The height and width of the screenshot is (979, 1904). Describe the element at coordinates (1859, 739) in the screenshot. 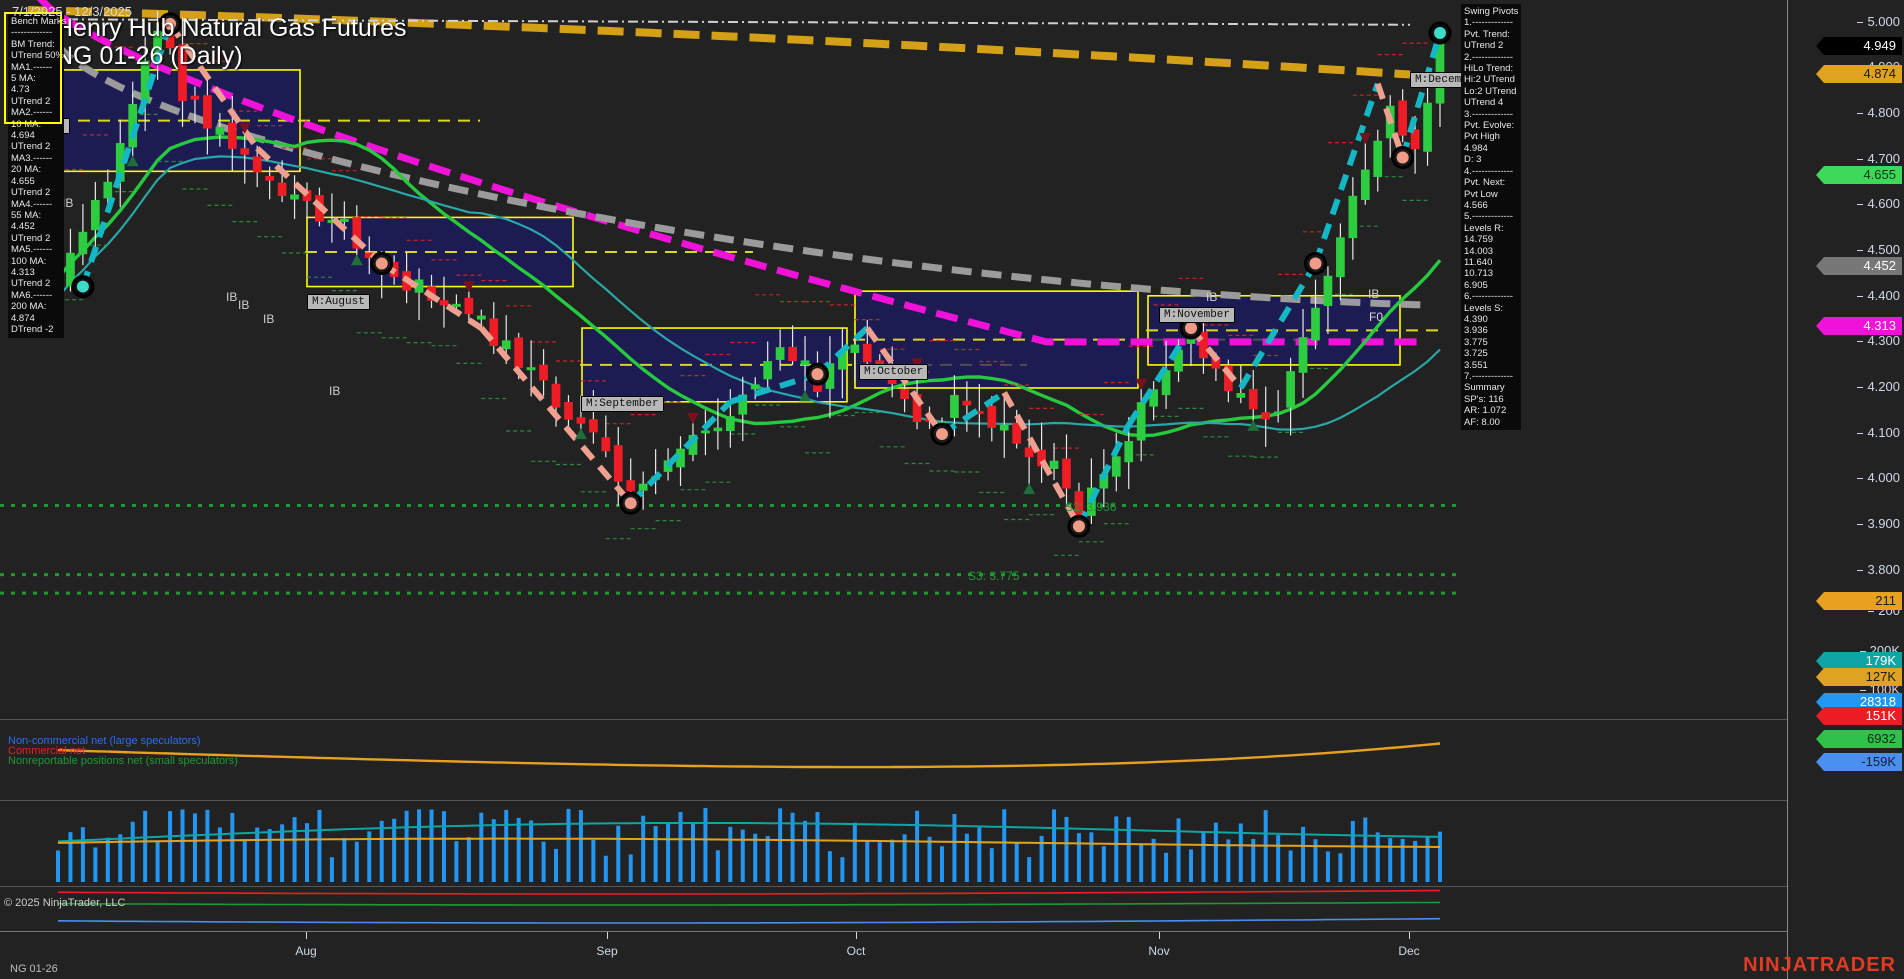

I see `price-marker-6932: 6932` at that location.